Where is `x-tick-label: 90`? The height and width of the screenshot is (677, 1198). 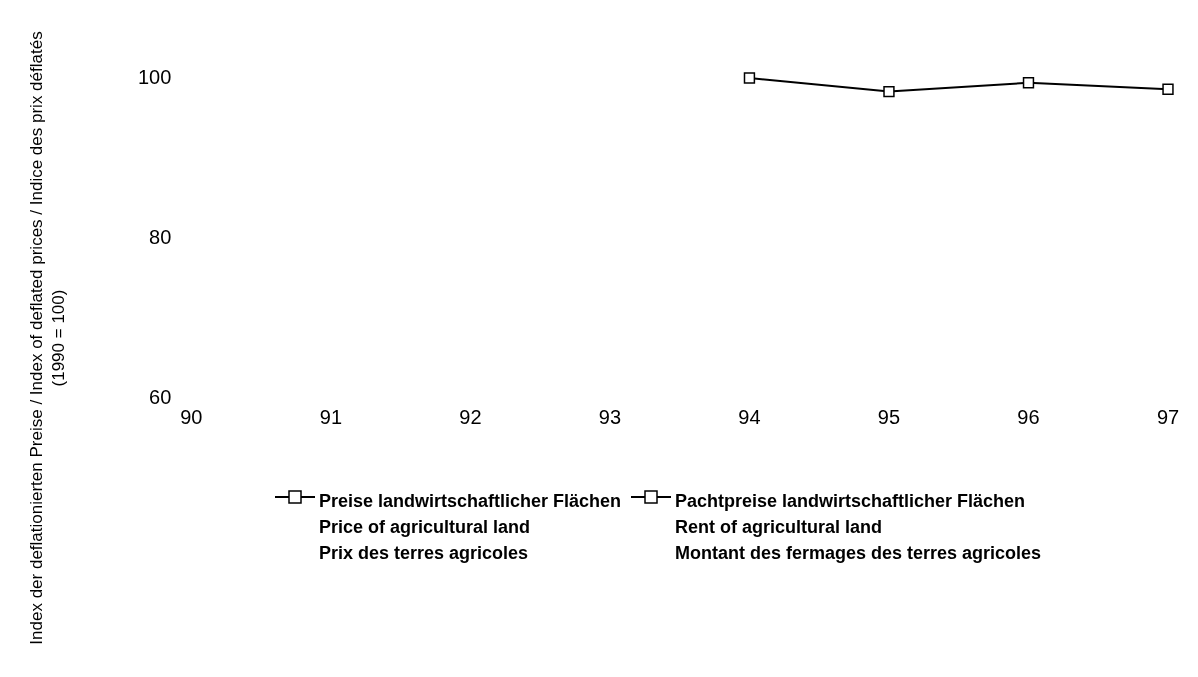
x-tick-label: 90 is located at coordinates (191, 416).